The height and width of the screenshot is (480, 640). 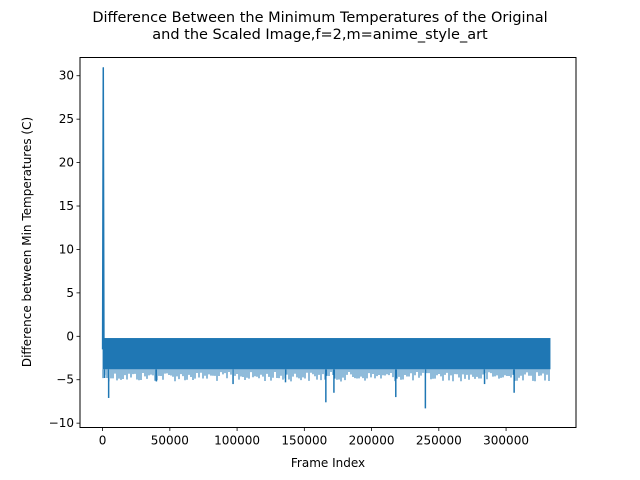 What do you see at coordinates (66, 206) in the screenshot?
I see `y-tick-label: 15` at bounding box center [66, 206].